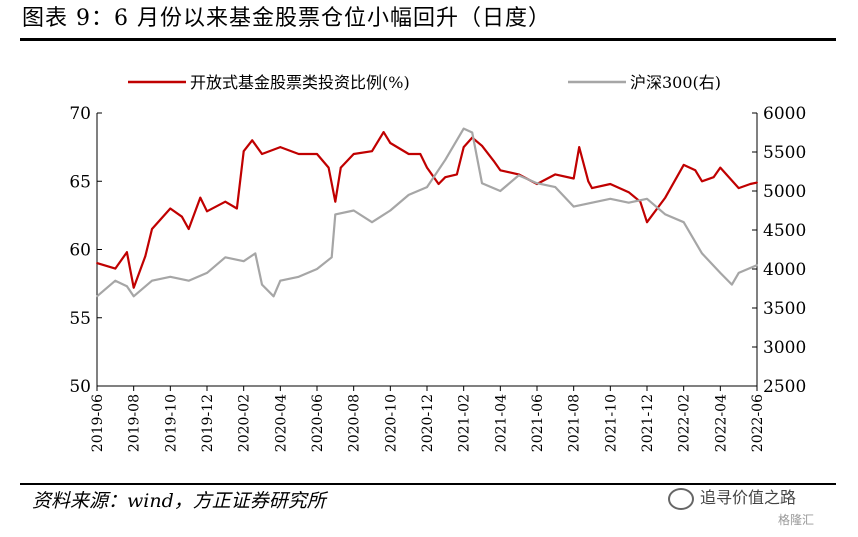  I want to click on left-tick-label: 65, so click(80, 182).